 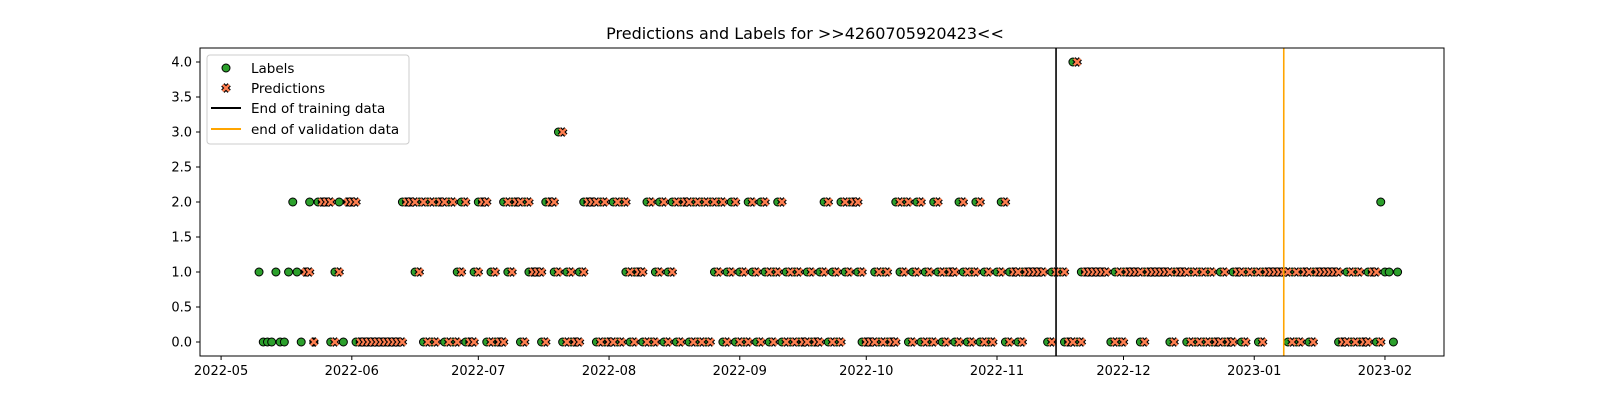 I want to click on legend-labels-marker, so click(x=226, y=68).